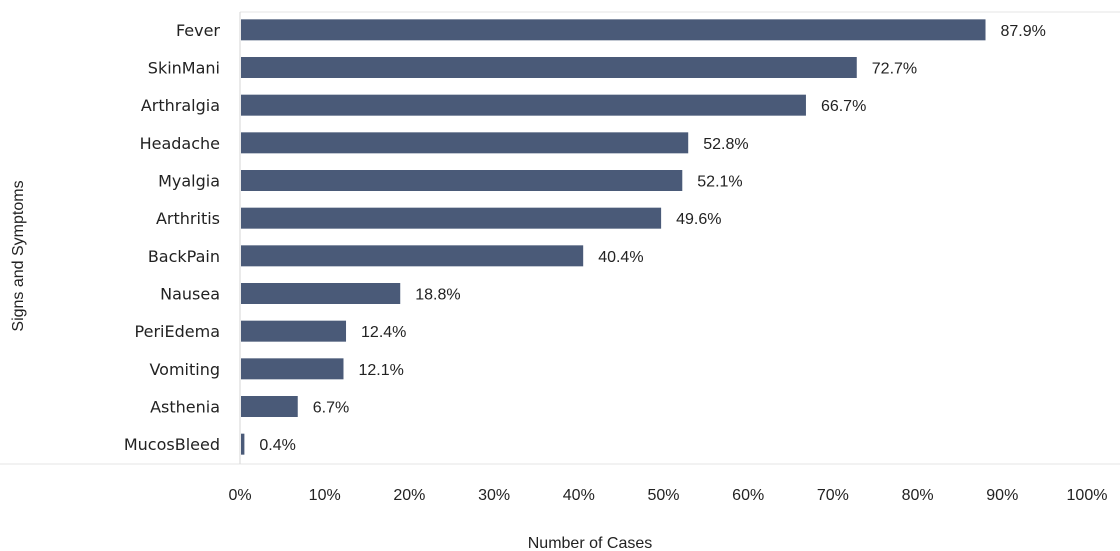  I want to click on value-label: 40.4%, so click(620, 257).